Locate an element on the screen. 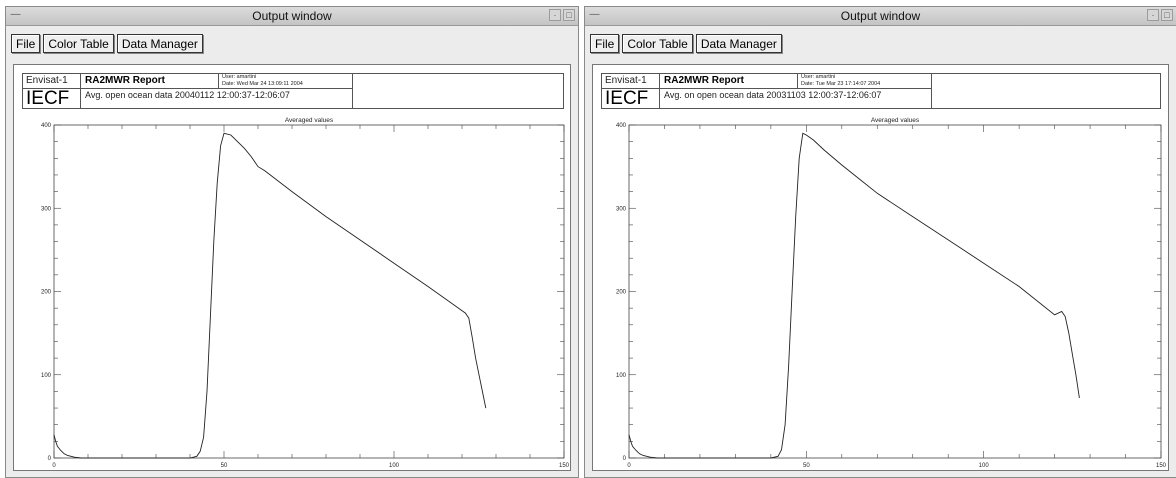 This screenshot has height=478, width=1176. date-line: Date: Wed Mar 24 13:09:11 2004 is located at coordinates (262, 83).